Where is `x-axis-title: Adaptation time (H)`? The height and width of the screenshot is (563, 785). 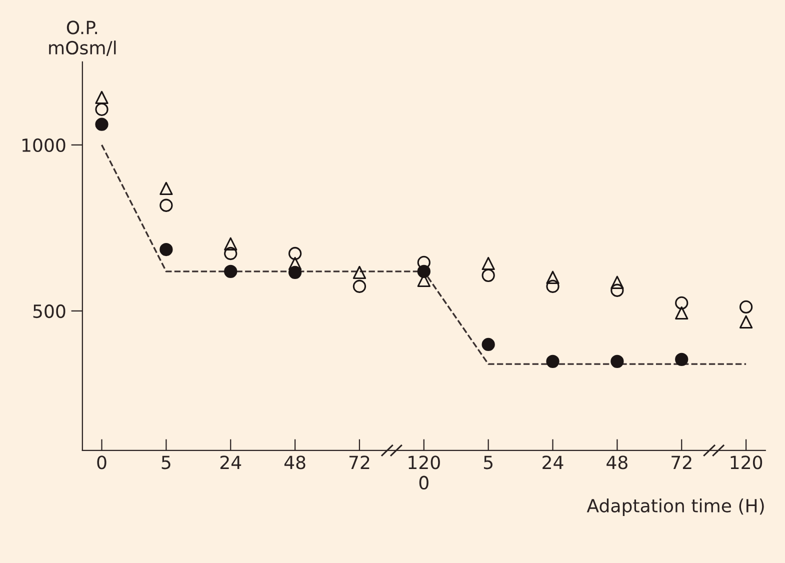 x-axis-title: Adaptation time (H) is located at coordinates (675, 507).